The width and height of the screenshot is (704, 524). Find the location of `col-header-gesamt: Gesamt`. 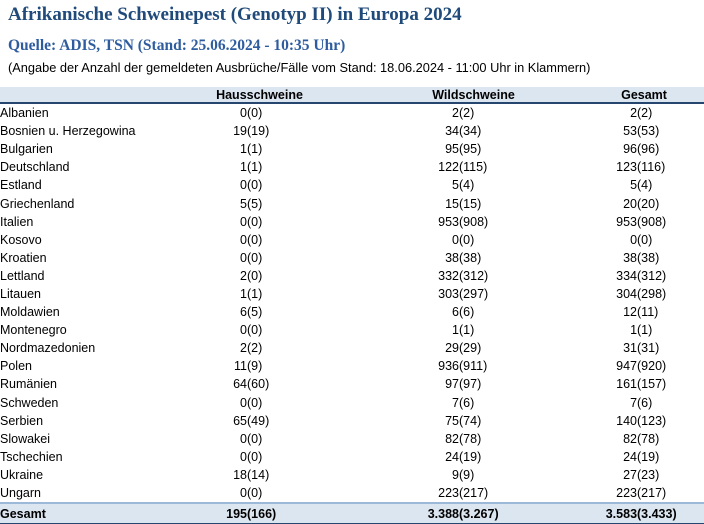

col-header-gesamt: Gesamt is located at coordinates (644, 95).